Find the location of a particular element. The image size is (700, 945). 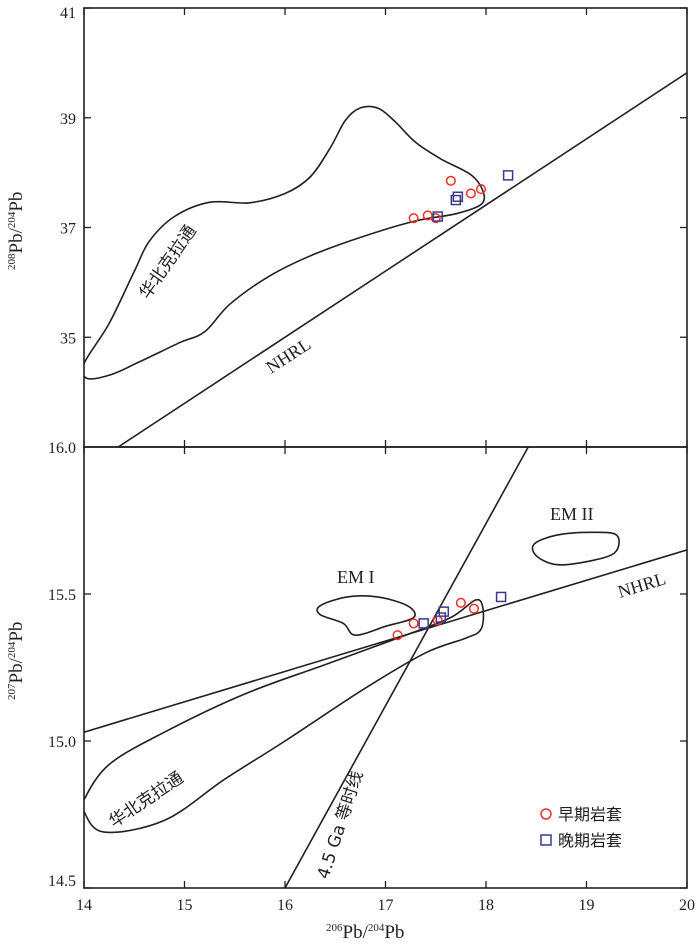

bottom-x-tick-labels: 14 15 16 17 18 19 20 is located at coordinates (385, 905).